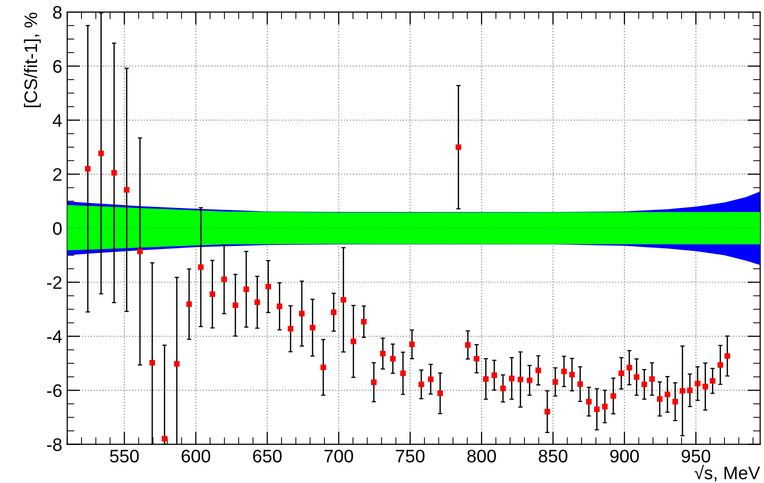 This screenshot has width=764, height=483. I want to click on x-tick-label: 550, so click(124, 456).